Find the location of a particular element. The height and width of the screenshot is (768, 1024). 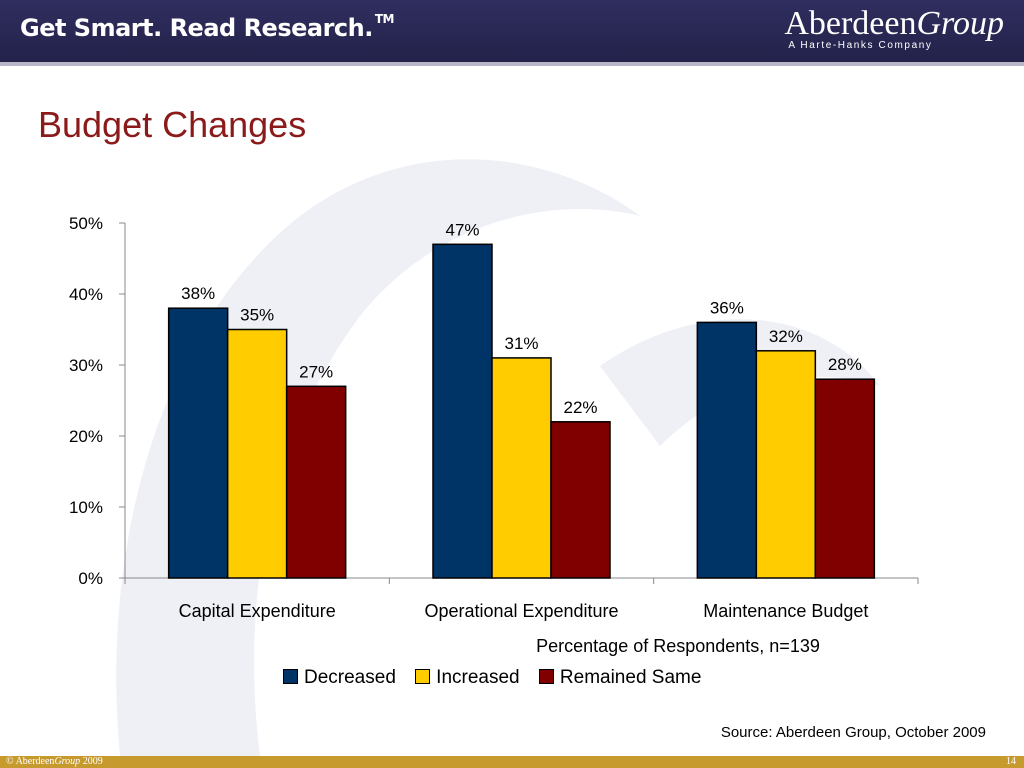

aberdeen-logo: AberdeenGroup A Harte-Hanks Company is located at coordinates (894, 29).